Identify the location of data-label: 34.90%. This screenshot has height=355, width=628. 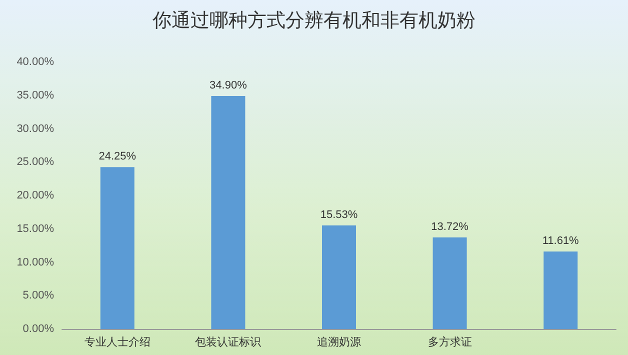
(229, 86).